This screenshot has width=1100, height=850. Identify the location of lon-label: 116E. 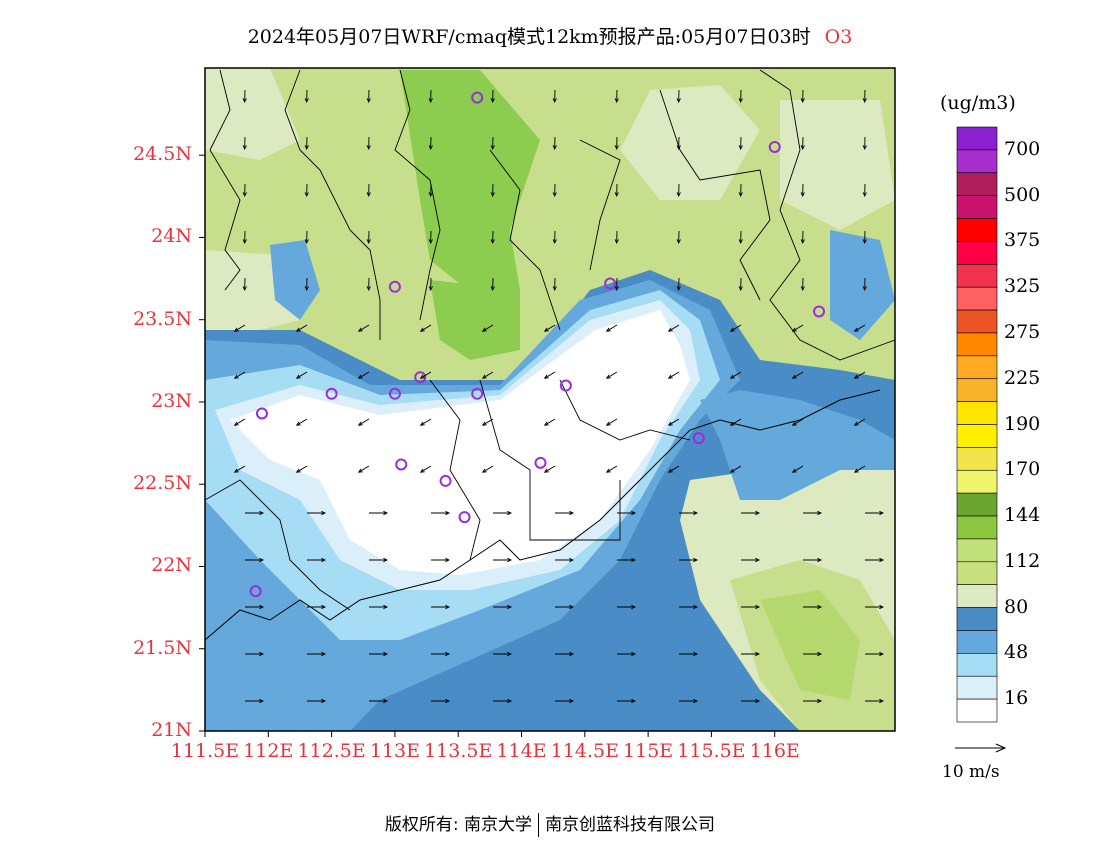
(774, 751).